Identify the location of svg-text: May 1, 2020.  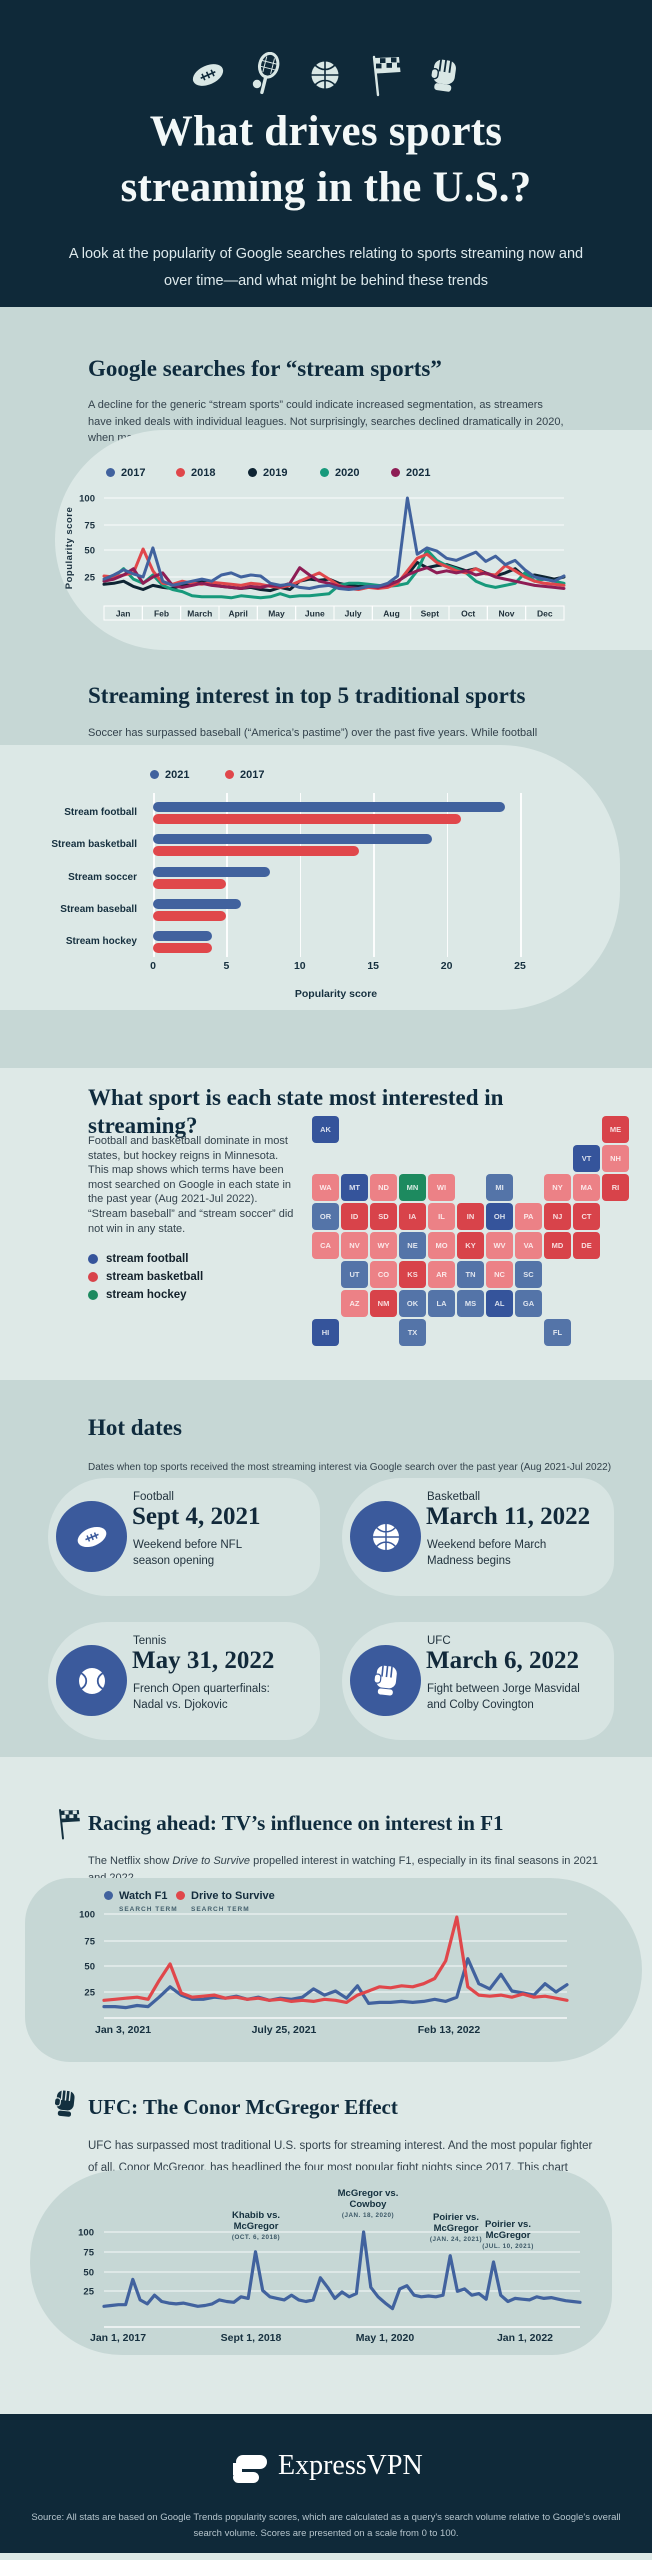
(385, 2338).